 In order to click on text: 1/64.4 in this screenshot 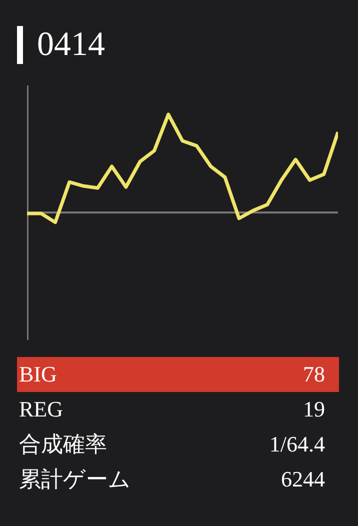, I will do `click(297, 444)`.